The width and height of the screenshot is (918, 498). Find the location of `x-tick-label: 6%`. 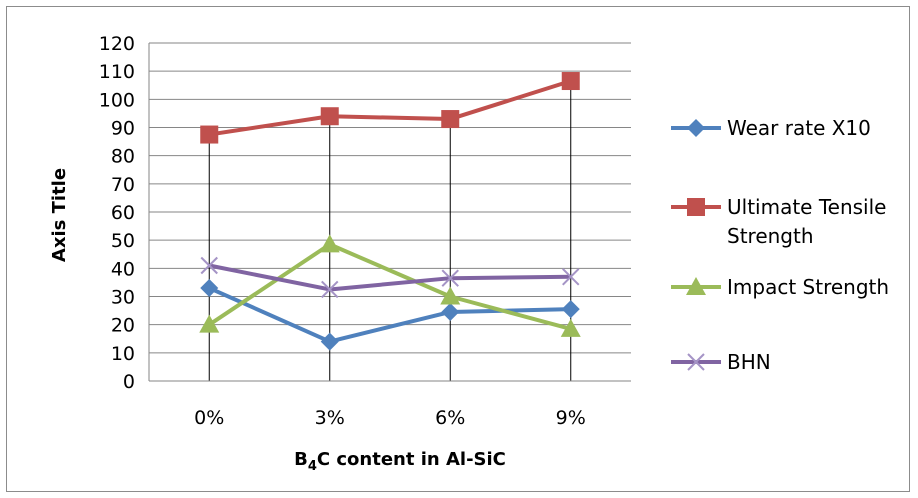

x-tick-label: 6% is located at coordinates (450, 418).